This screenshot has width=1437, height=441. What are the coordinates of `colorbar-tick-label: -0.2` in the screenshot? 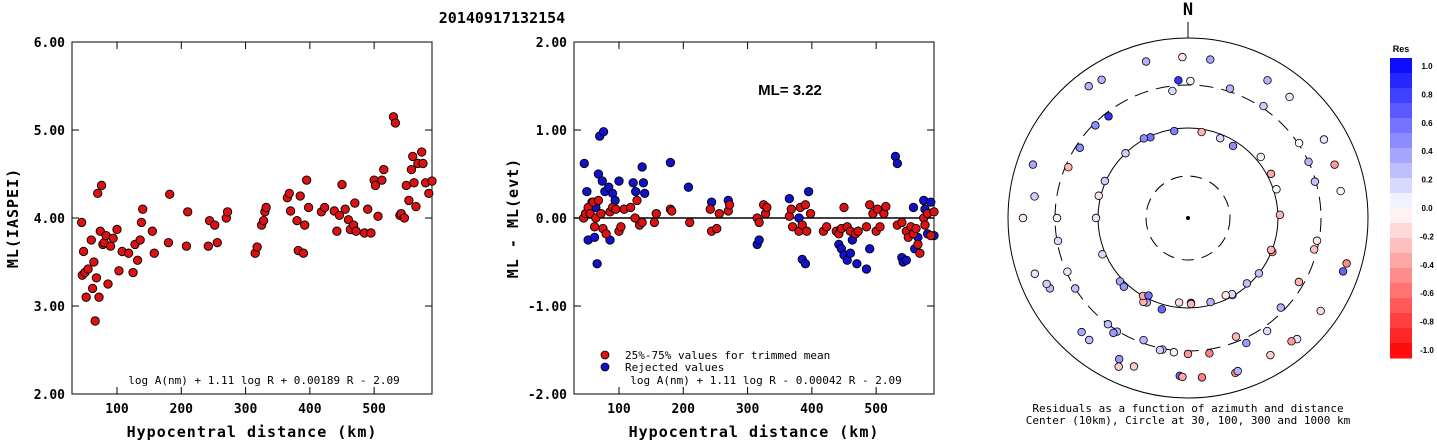 It's located at (1427, 236).